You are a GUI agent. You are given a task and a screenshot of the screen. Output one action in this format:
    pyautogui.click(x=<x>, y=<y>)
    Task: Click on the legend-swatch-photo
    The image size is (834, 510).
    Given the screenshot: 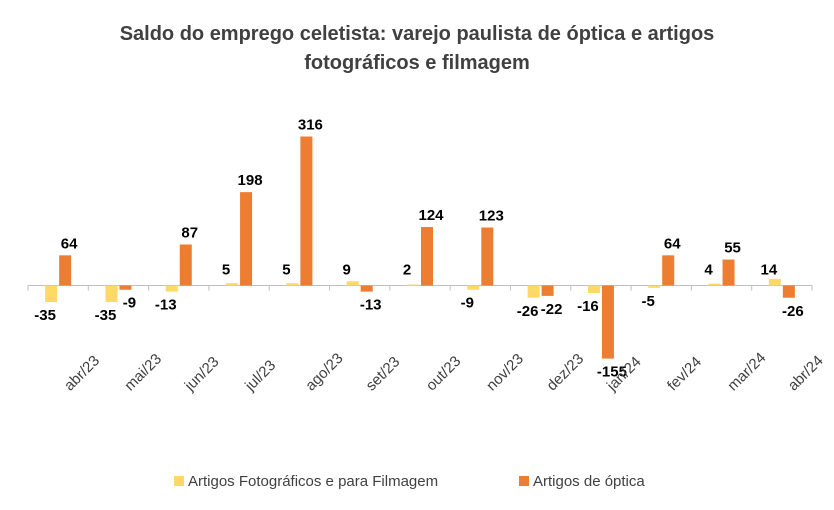 What is the action you would take?
    pyautogui.click(x=179, y=481)
    